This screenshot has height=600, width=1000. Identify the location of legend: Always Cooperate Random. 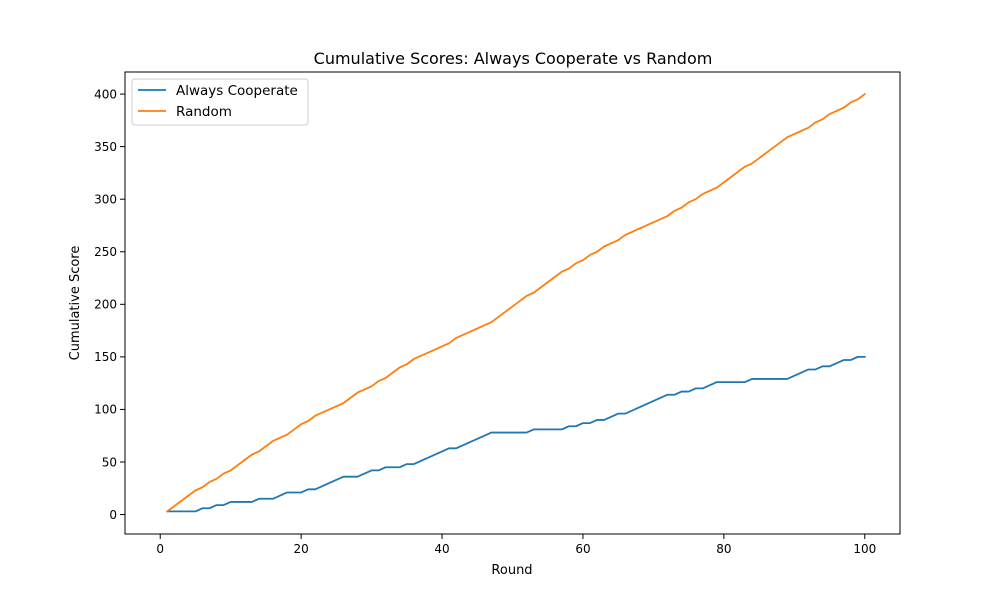
(220, 102).